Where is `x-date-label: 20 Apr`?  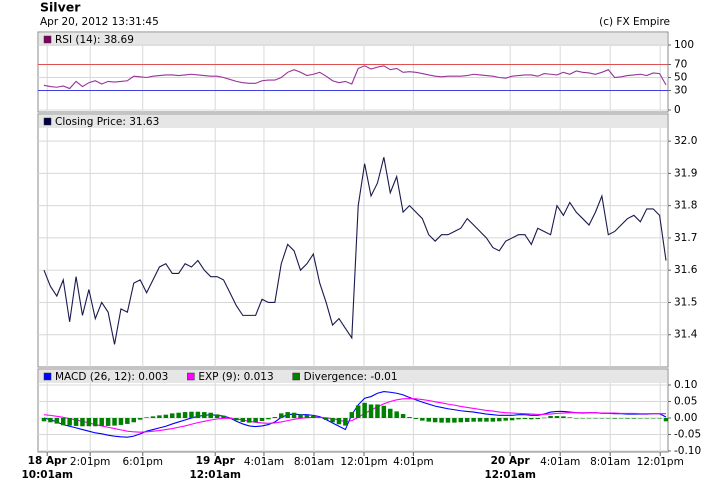 x-date-label: 20 Apr is located at coordinates (511, 461).